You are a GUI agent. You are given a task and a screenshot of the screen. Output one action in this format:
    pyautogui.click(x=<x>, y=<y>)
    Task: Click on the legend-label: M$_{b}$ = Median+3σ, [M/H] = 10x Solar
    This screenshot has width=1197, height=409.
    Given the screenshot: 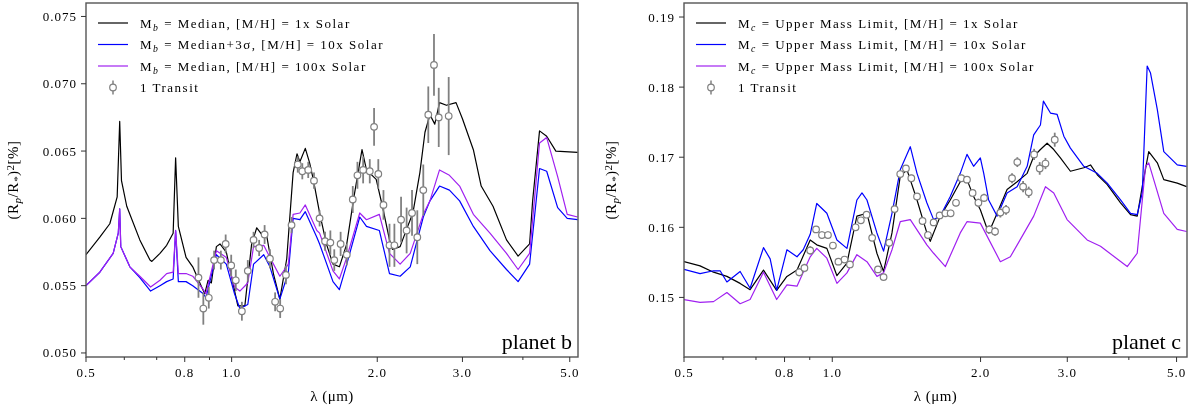 What is the action you would take?
    pyautogui.click(x=262, y=45)
    